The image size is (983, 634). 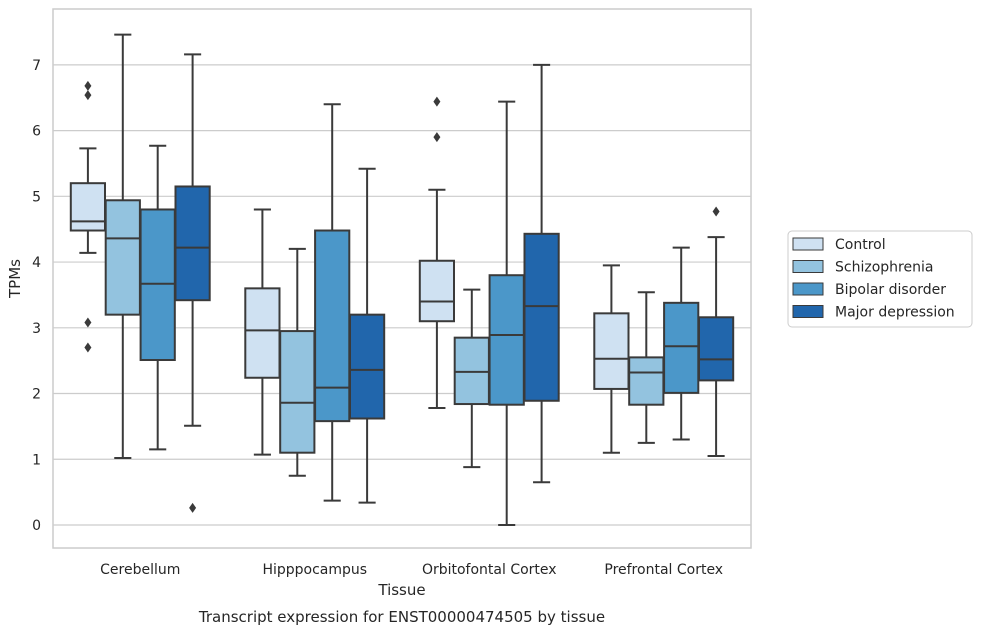 I want to click on legend-label: Bipolar disorder, so click(x=890, y=290).